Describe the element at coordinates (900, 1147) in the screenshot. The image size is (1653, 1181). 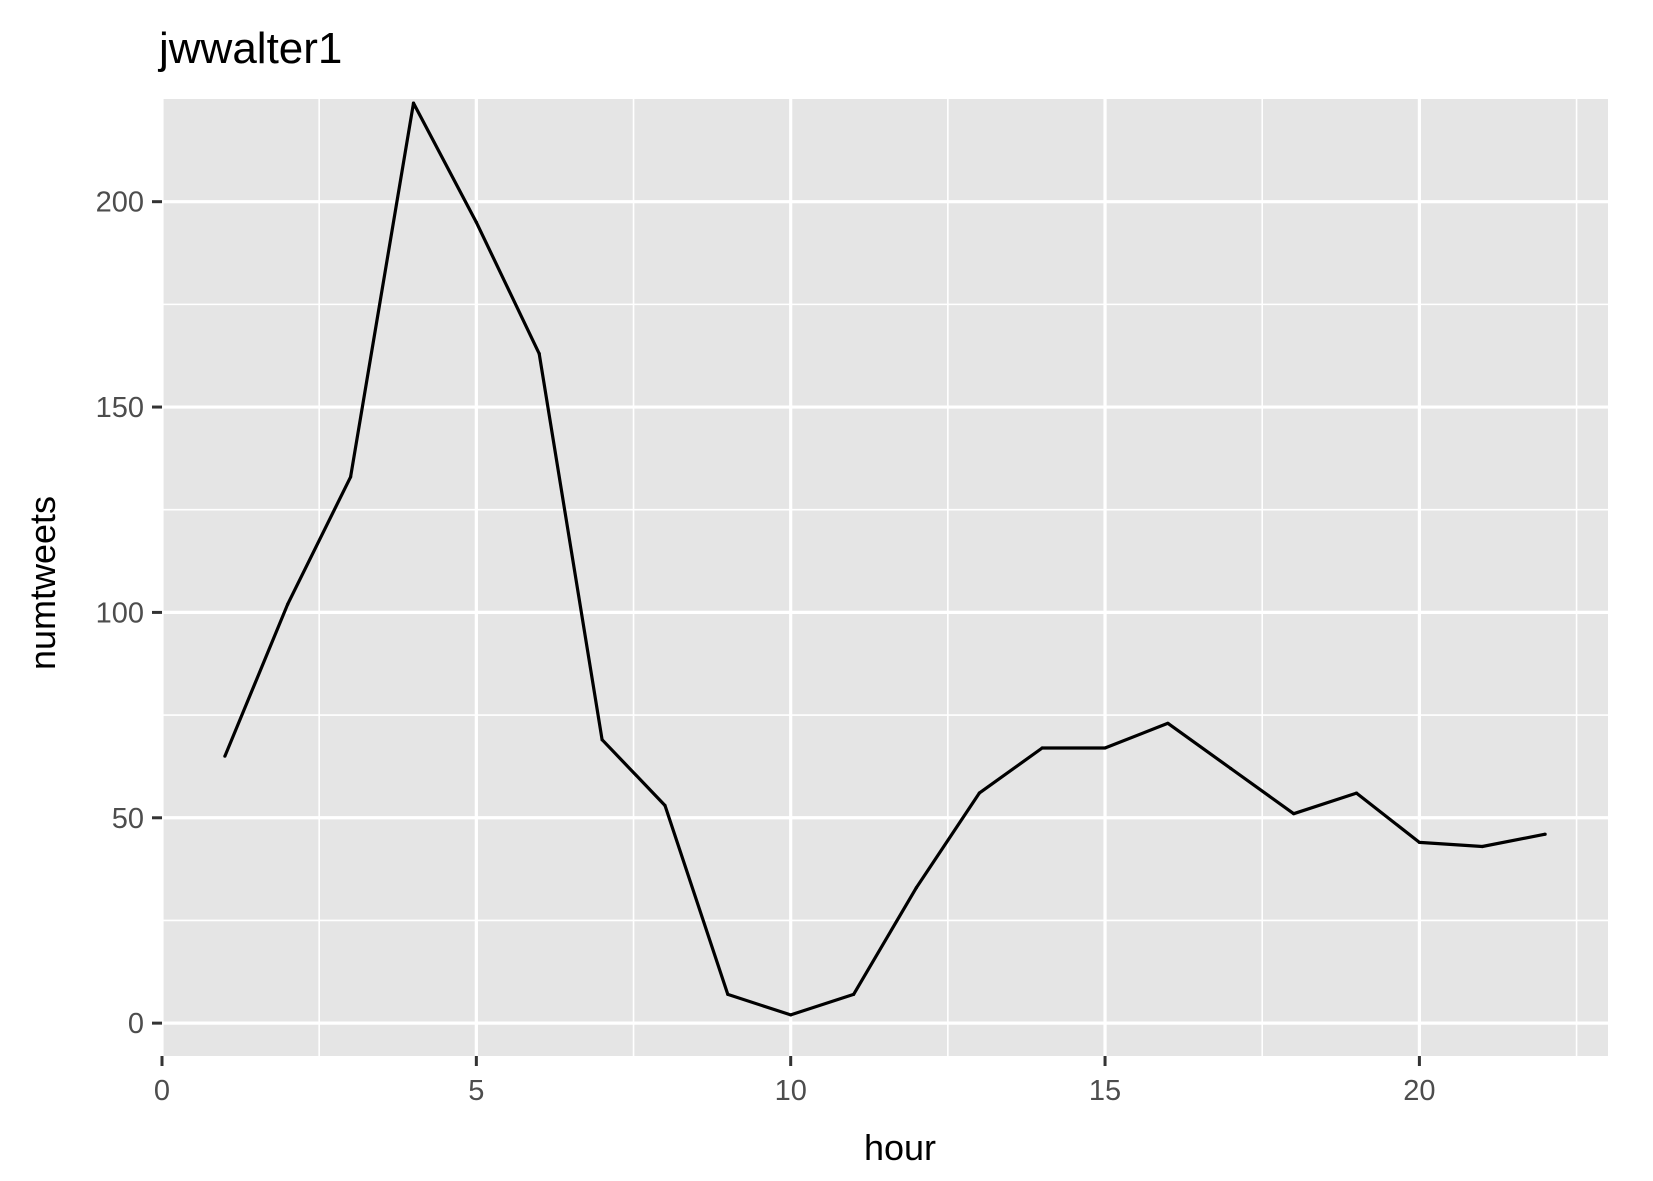
I see `x-axis-title: hour` at that location.